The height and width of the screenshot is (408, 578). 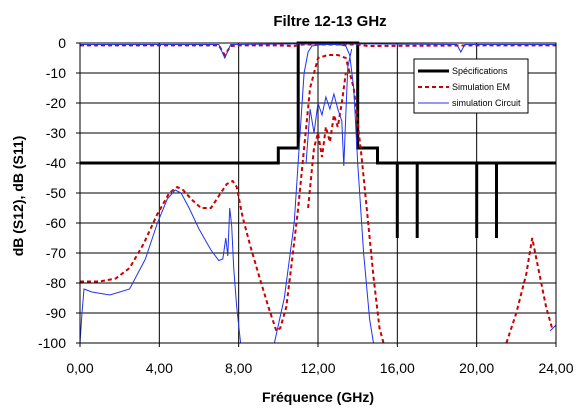 What do you see at coordinates (56, 73) in the screenshot?
I see `y-tick-label: -10` at bounding box center [56, 73].